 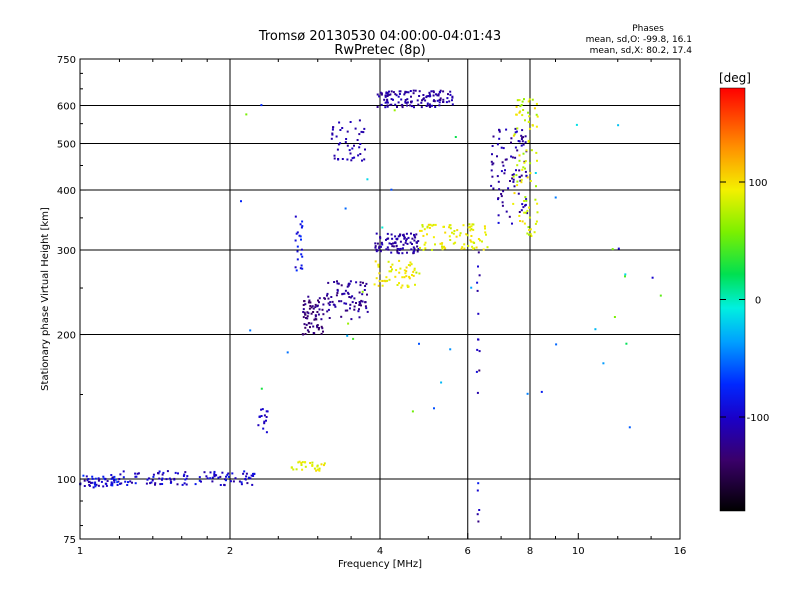 I want to click on y-tick-label: 400, so click(x=66, y=191).